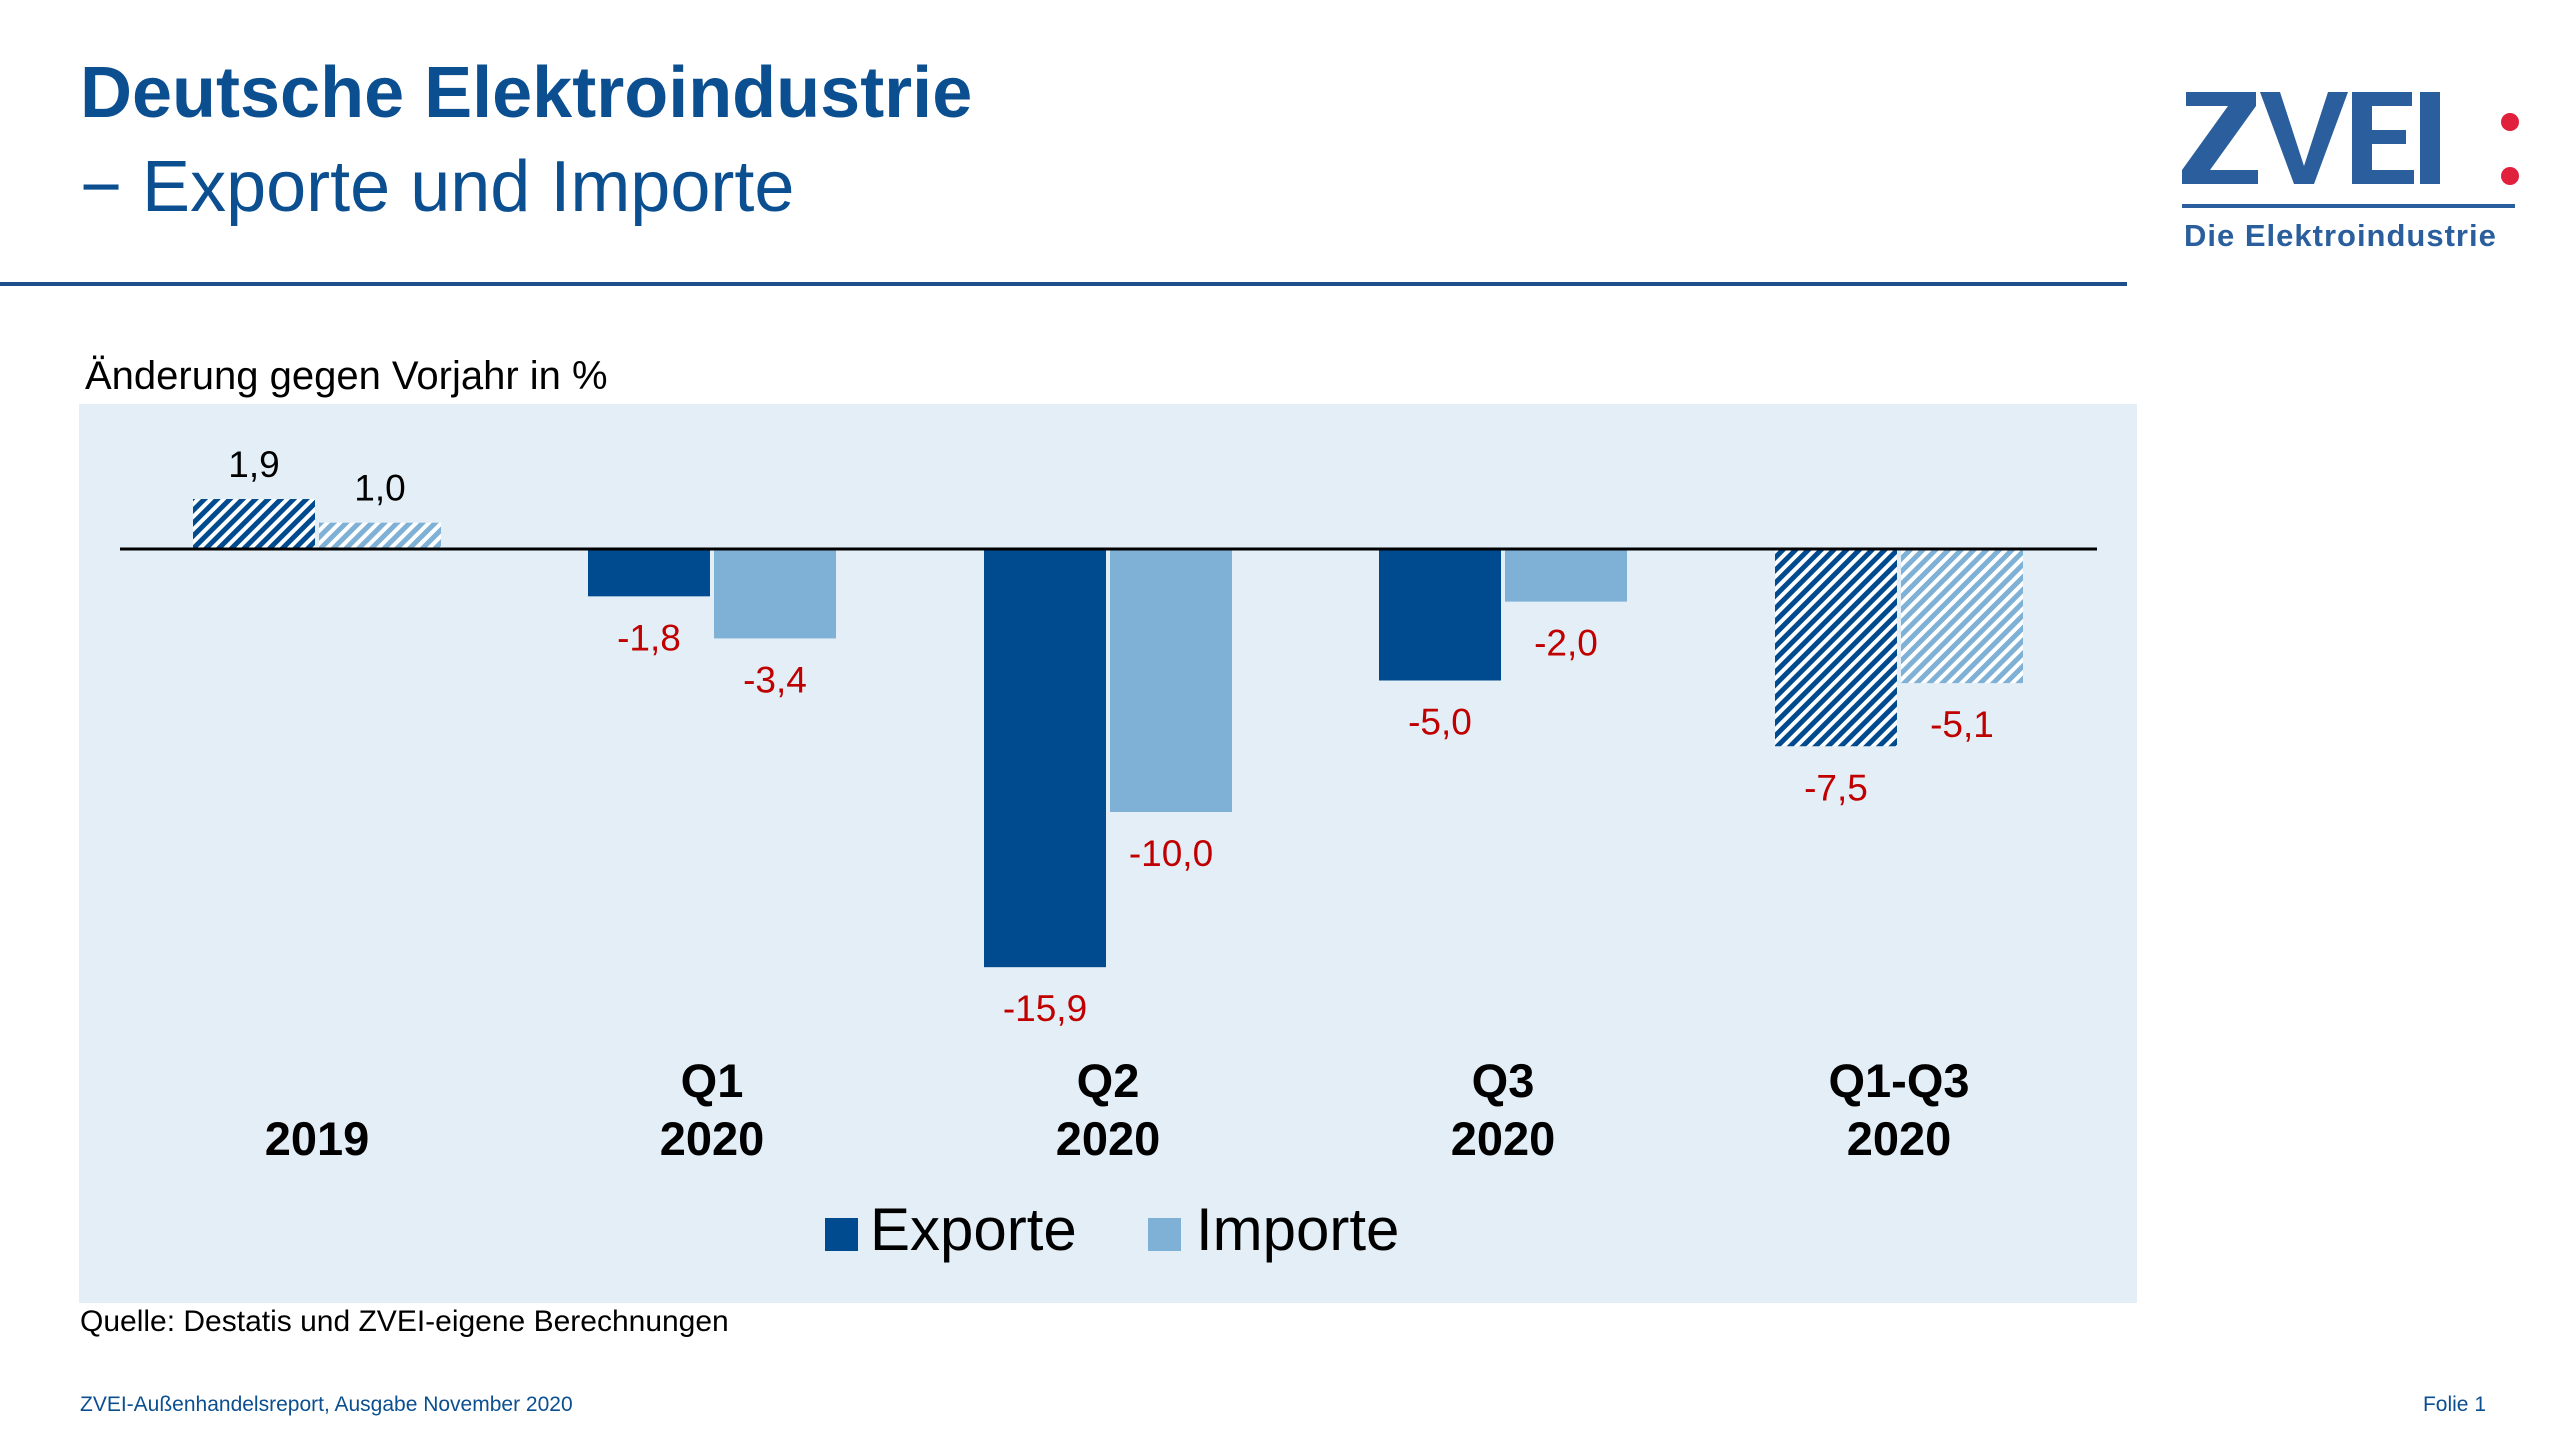 Image resolution: width=2560 pixels, height=1440 pixels. I want to click on zvei-logo, so click(2350, 150).